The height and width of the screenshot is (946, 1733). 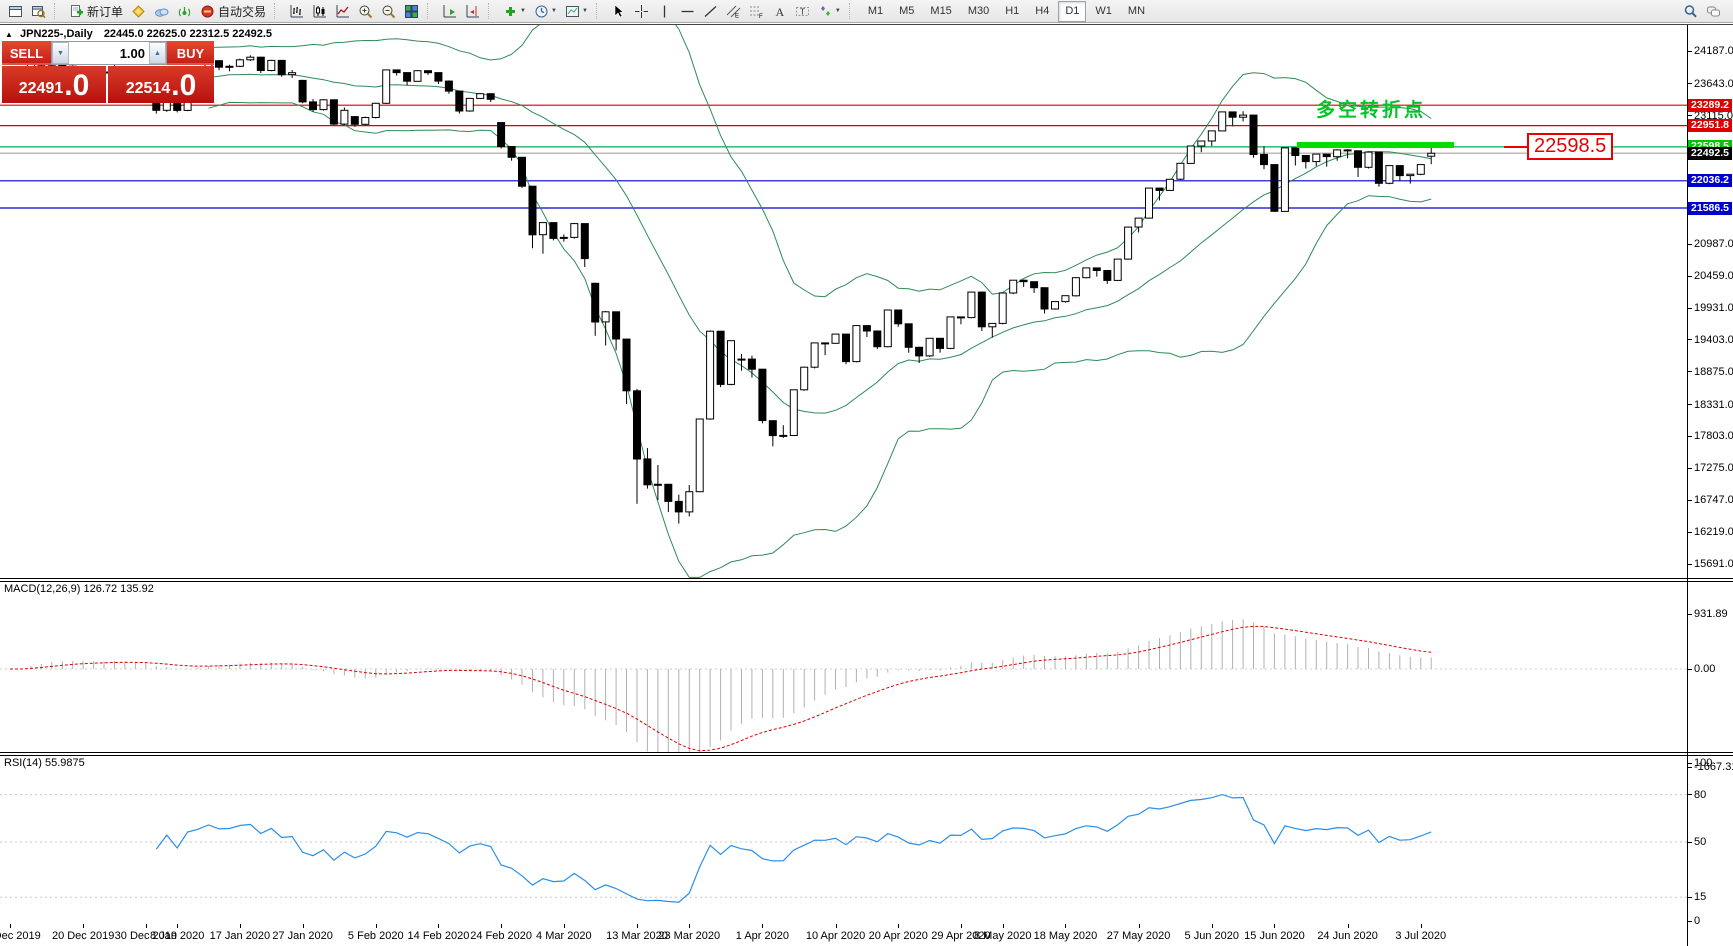 I want to click on date-tick-label: 15 Jun 2020, so click(x=1274, y=936).